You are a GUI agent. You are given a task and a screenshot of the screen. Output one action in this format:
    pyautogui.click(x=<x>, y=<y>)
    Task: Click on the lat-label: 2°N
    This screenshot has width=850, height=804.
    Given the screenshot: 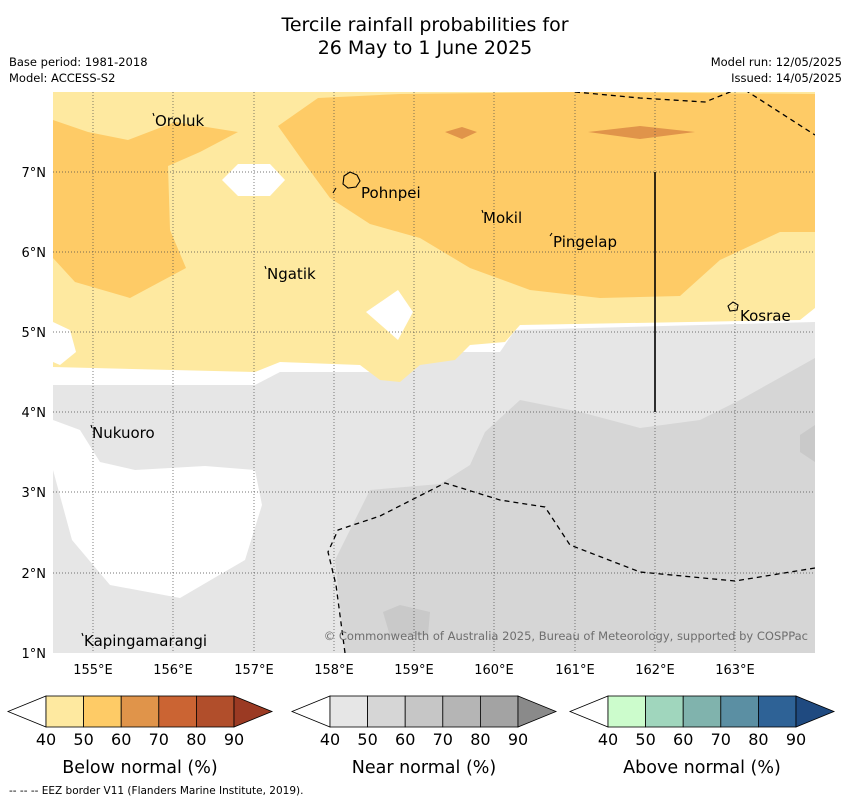 What is the action you would take?
    pyautogui.click(x=34, y=574)
    